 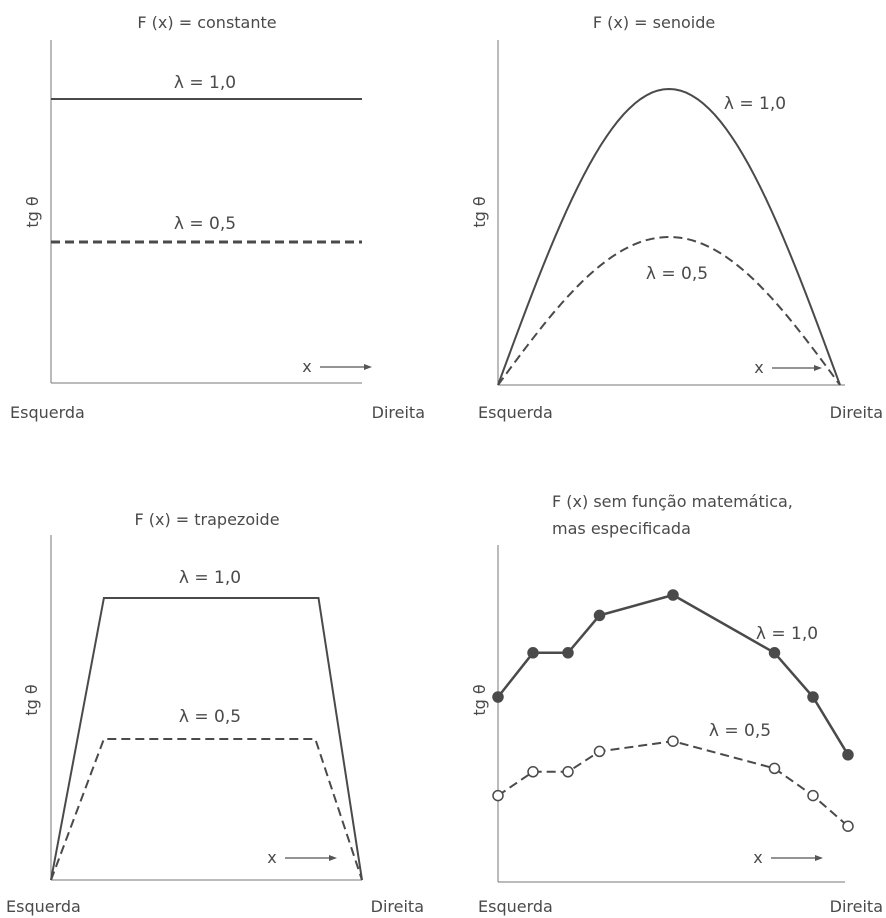 I want to click on chart-title: F (x) = senoide, so click(x=654, y=22).